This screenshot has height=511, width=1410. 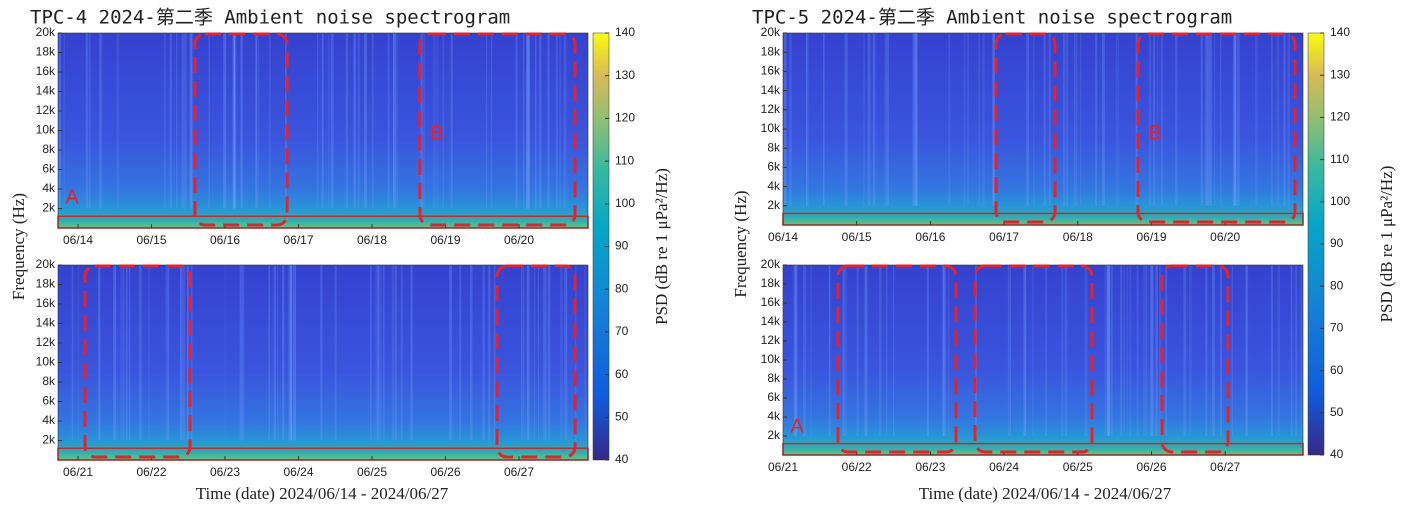 What do you see at coordinates (771, 302) in the screenshot?
I see `y-tick-label: 16k` at bounding box center [771, 302].